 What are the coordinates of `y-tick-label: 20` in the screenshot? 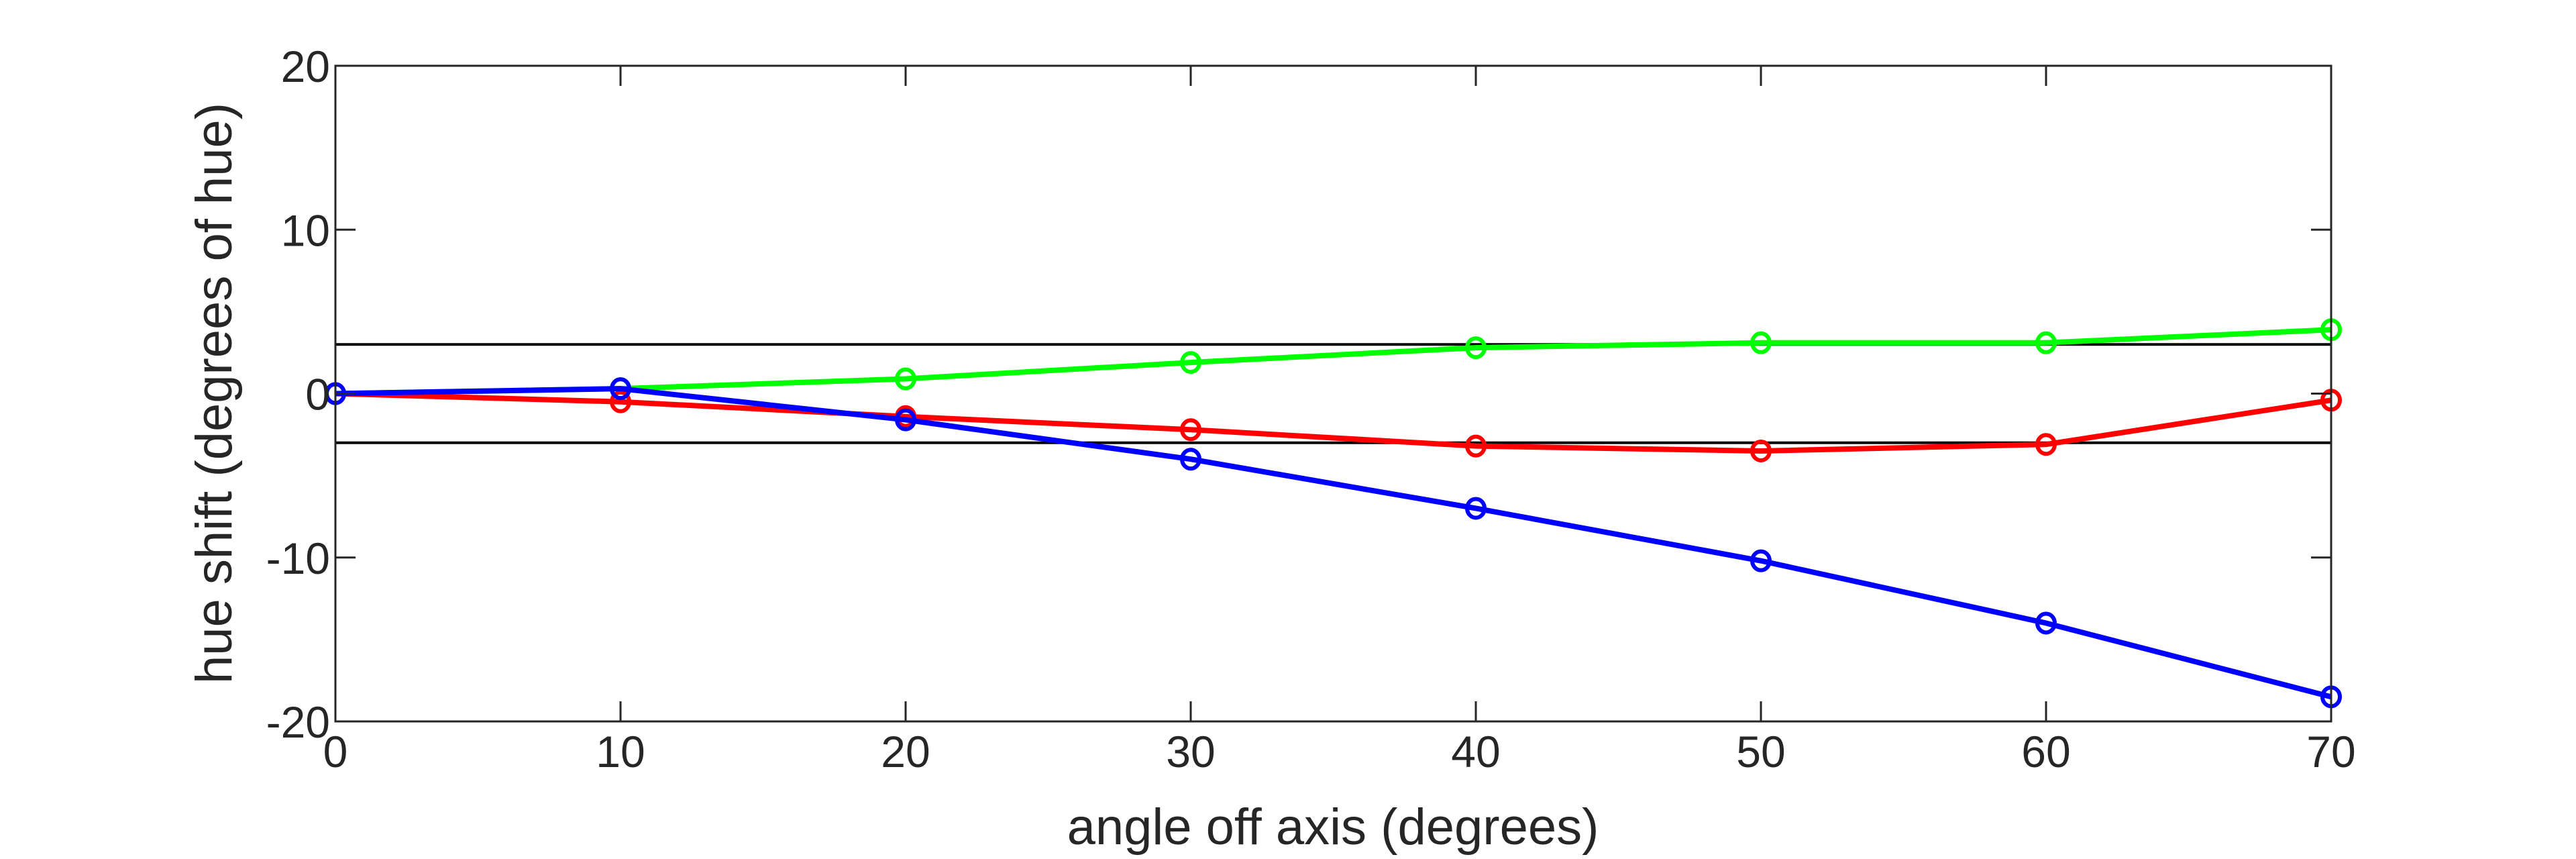 It's located at (305, 66).